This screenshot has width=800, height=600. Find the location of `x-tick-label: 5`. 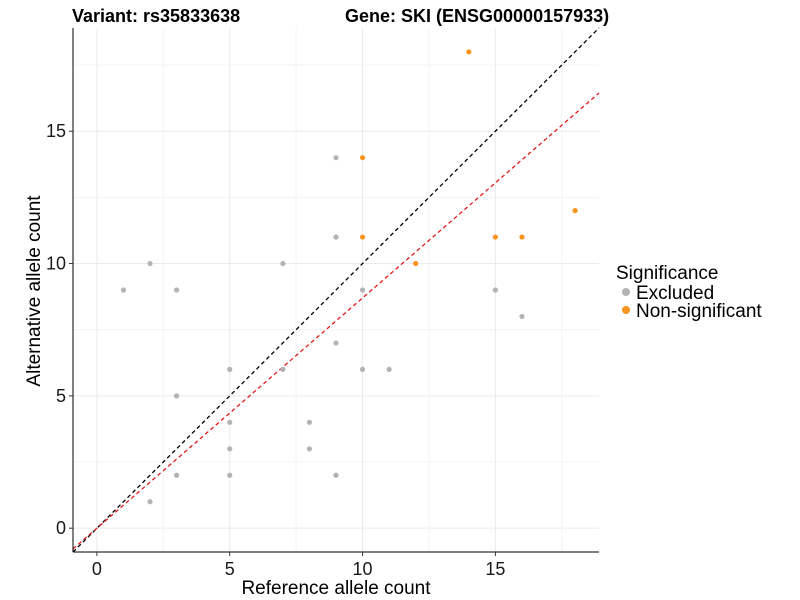

x-tick-label: 5 is located at coordinates (230, 569).